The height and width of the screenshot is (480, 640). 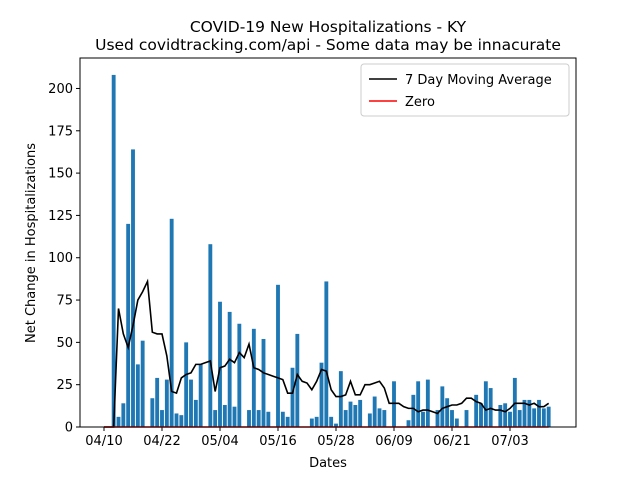 What do you see at coordinates (509, 441) in the screenshot?
I see `x-tick-label: 07/03` at bounding box center [509, 441].